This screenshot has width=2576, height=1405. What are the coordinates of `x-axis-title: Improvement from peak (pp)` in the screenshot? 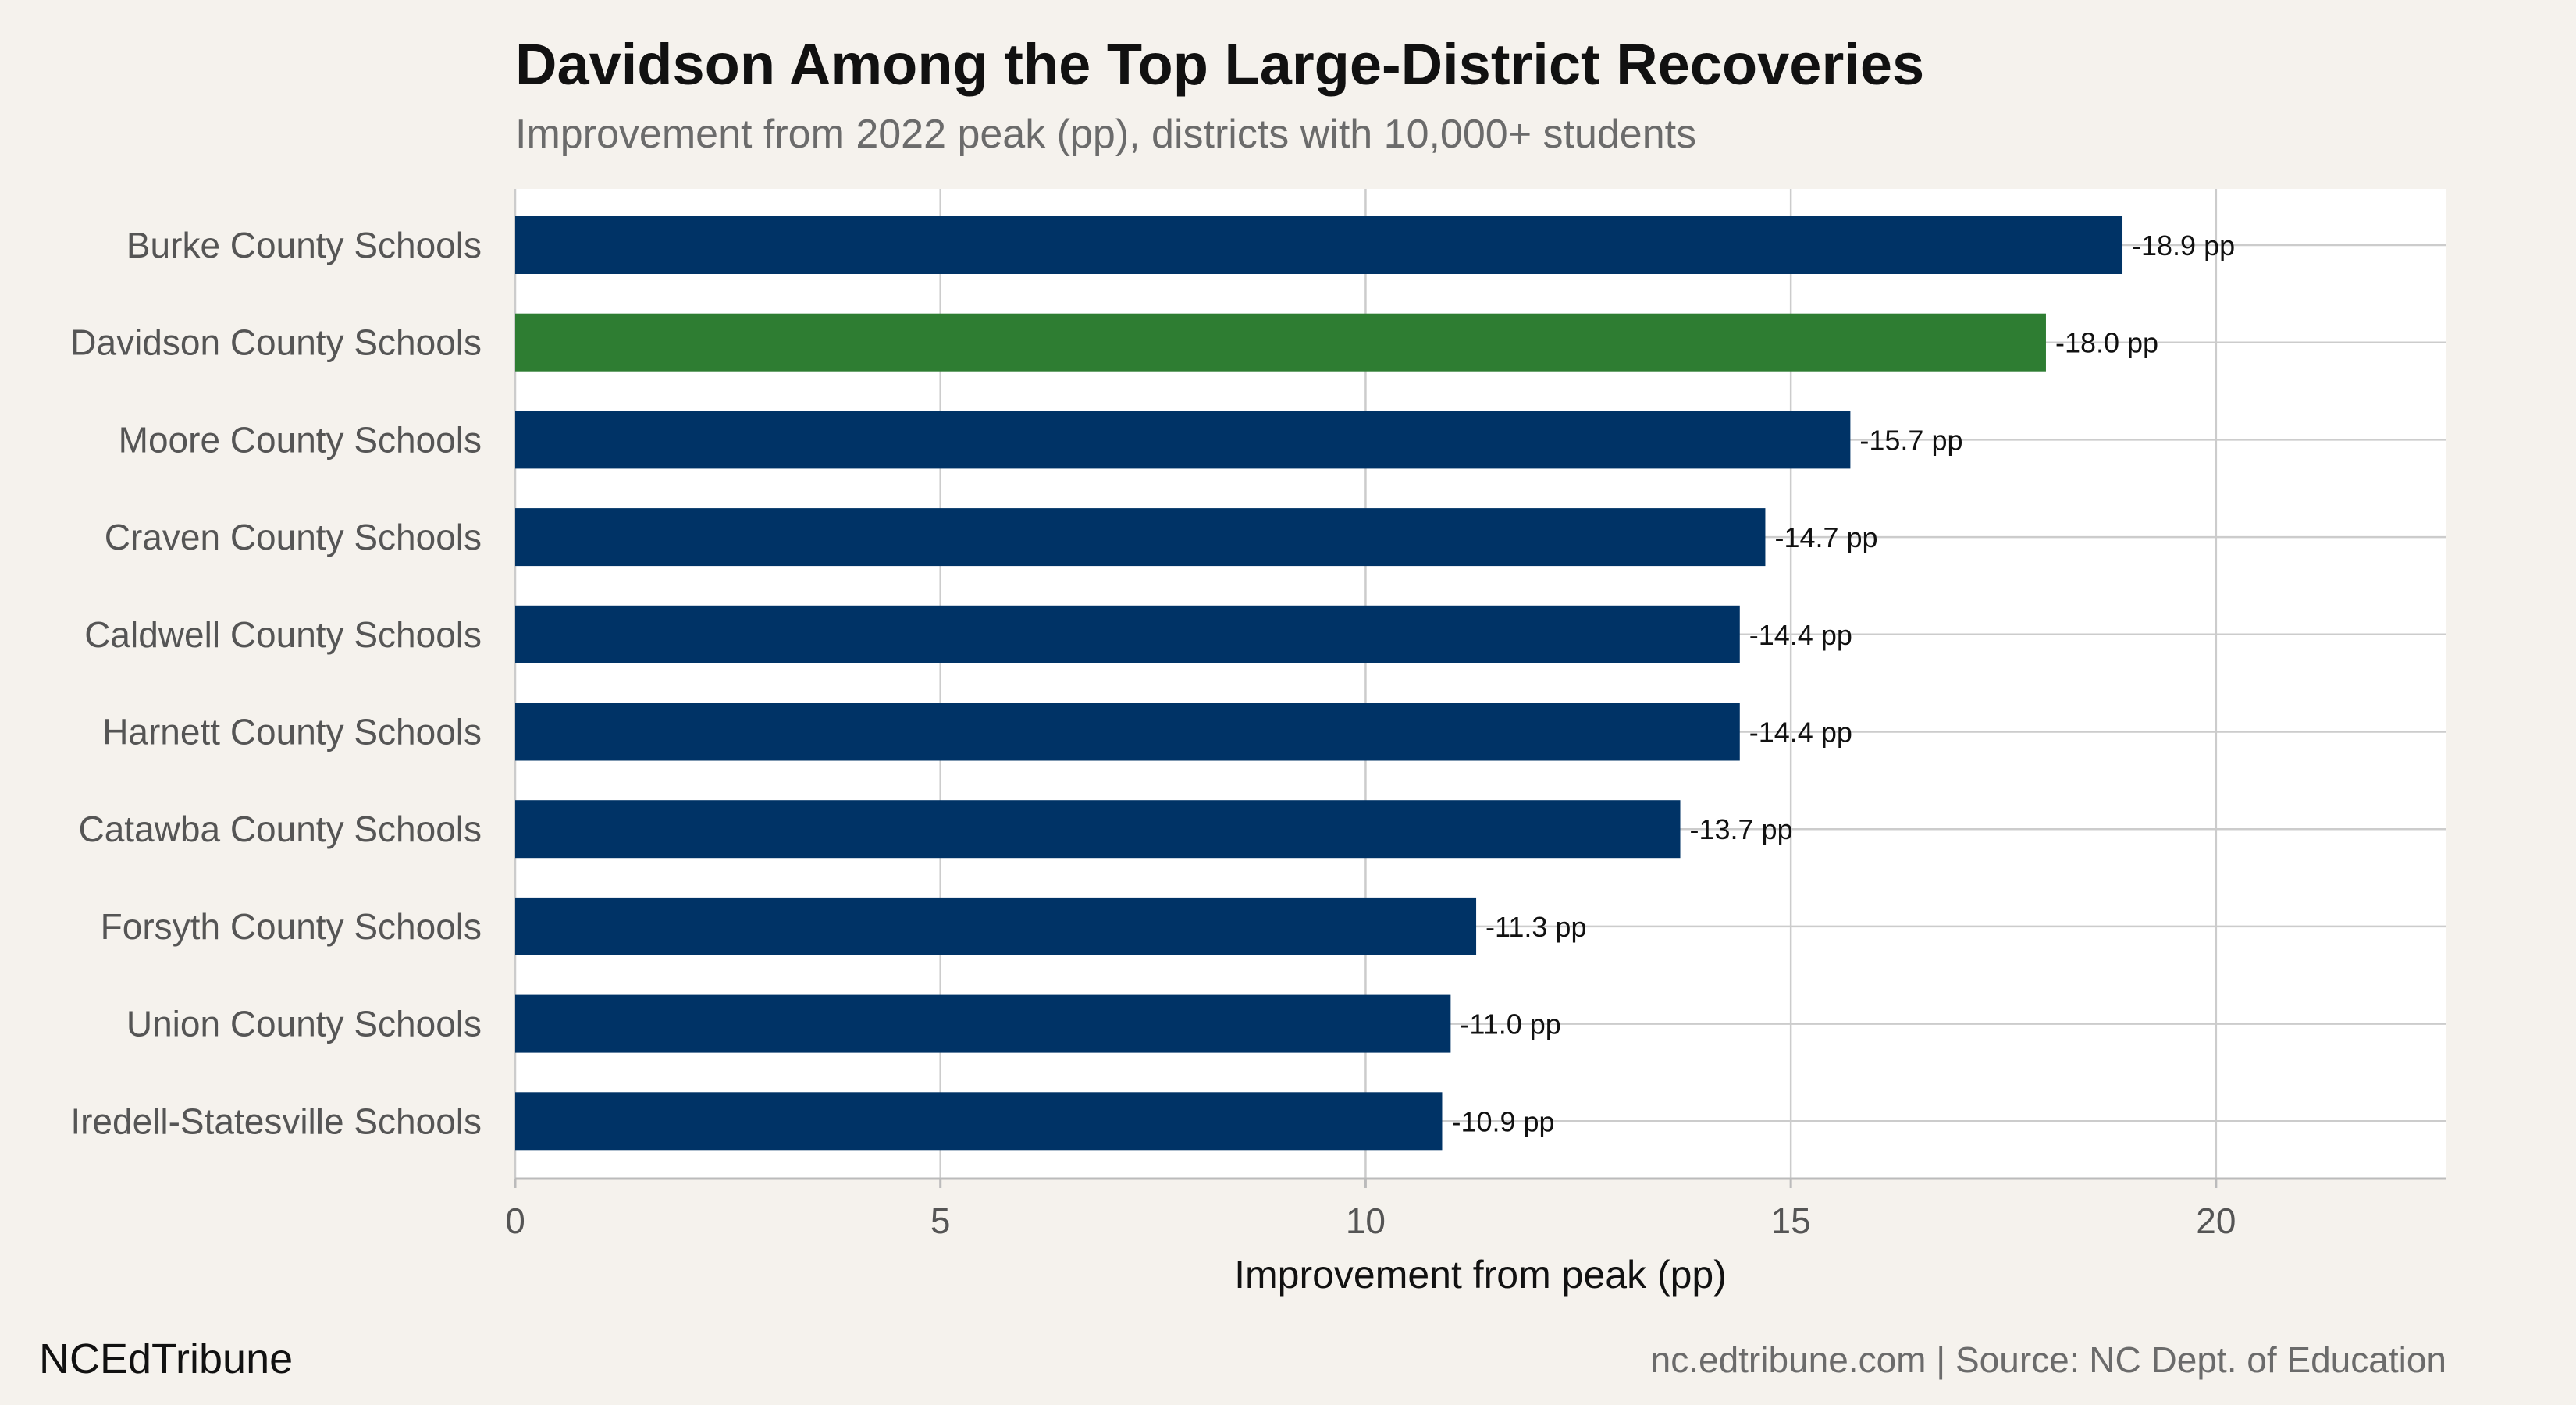 It's located at (1480, 1275).